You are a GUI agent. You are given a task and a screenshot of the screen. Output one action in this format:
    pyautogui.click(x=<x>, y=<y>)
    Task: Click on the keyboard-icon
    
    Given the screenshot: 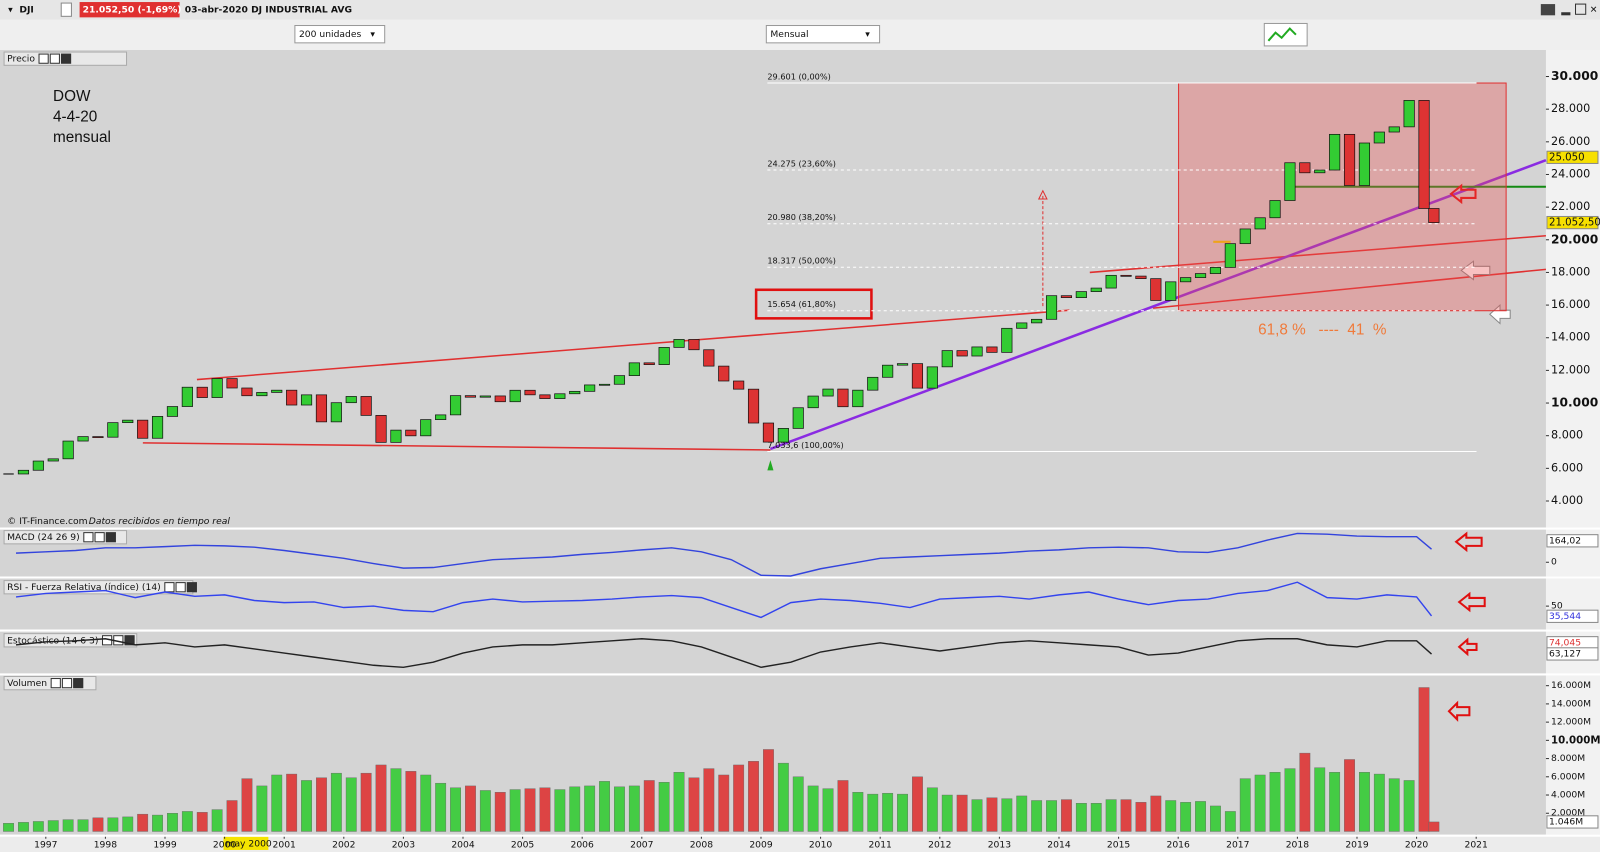 What is the action you would take?
    pyautogui.click(x=1548, y=10)
    